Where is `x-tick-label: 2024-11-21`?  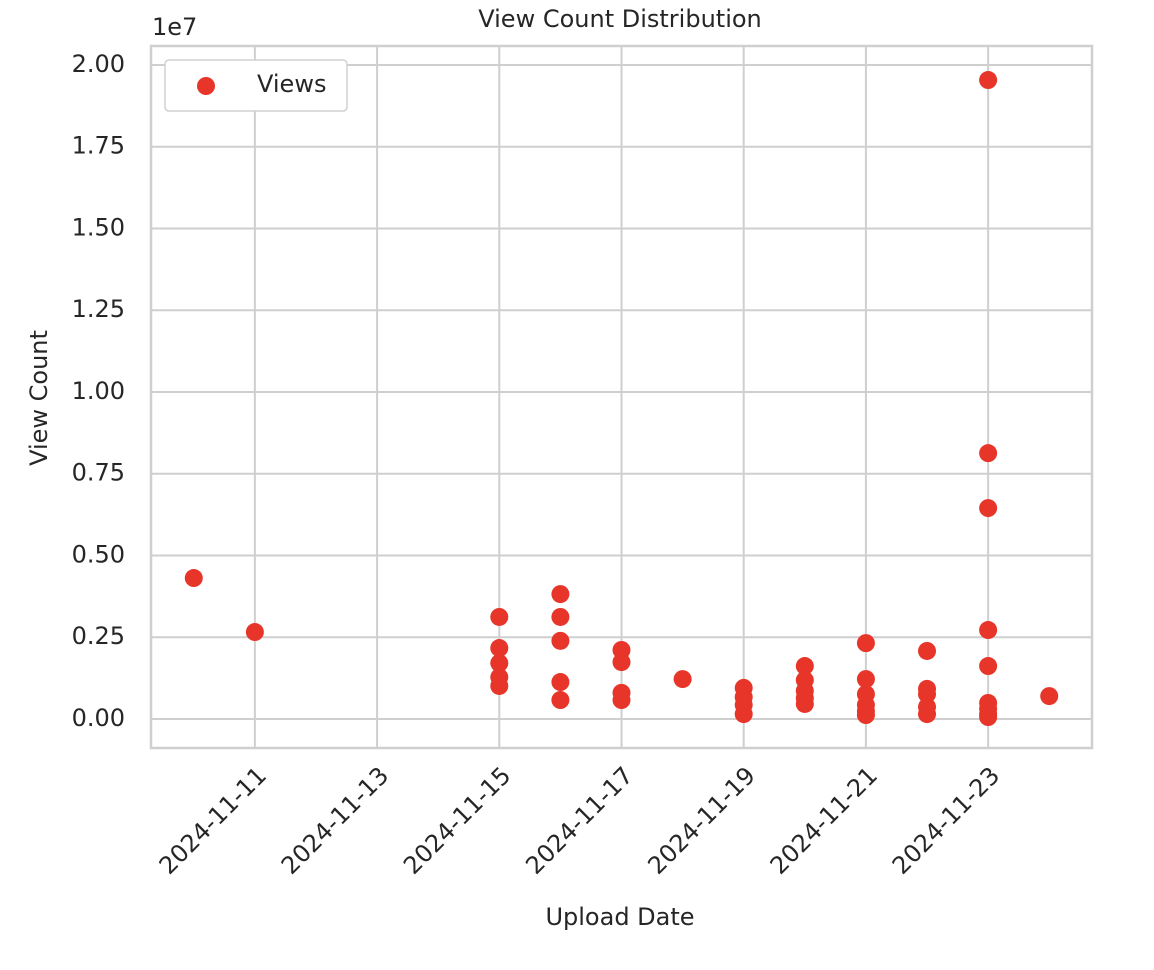 x-tick-label: 2024-11-21 is located at coordinates (824, 820).